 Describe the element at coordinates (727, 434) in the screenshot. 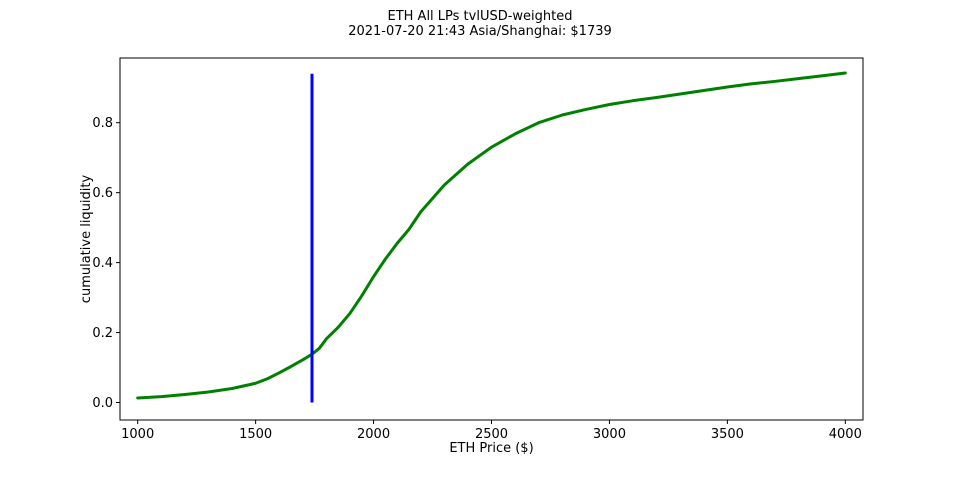

I see `x-tick-label: 3500` at that location.